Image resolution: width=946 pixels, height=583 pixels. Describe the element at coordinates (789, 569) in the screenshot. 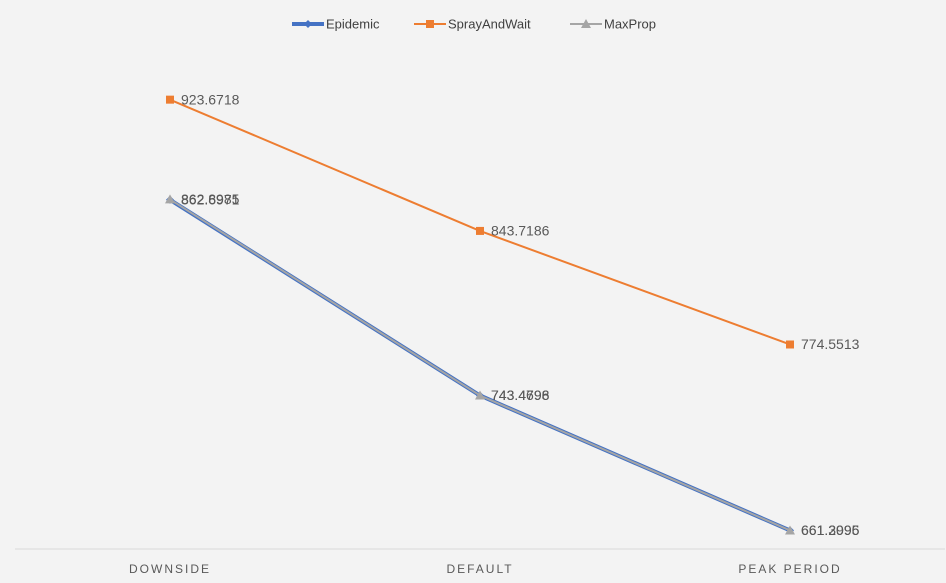

I see `x-tick-label: PEAK PERIOD` at that location.